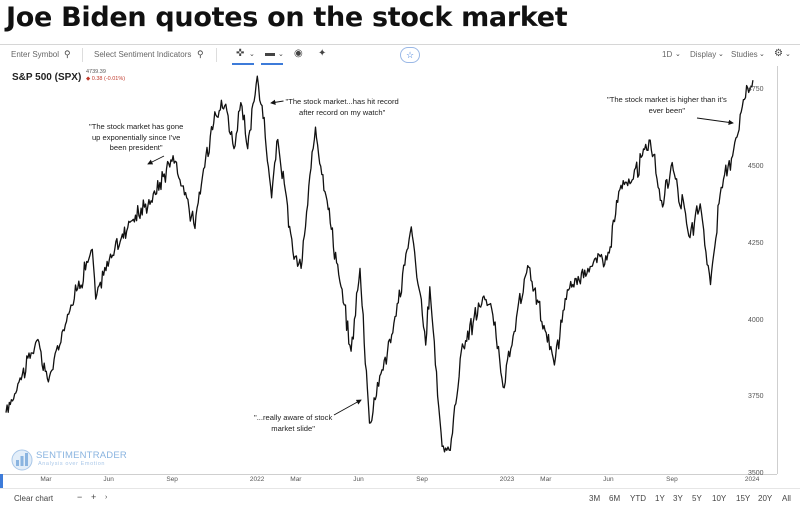 This screenshot has height=508, width=800. I want to click on range-button-1y: 1Y, so click(660, 498).